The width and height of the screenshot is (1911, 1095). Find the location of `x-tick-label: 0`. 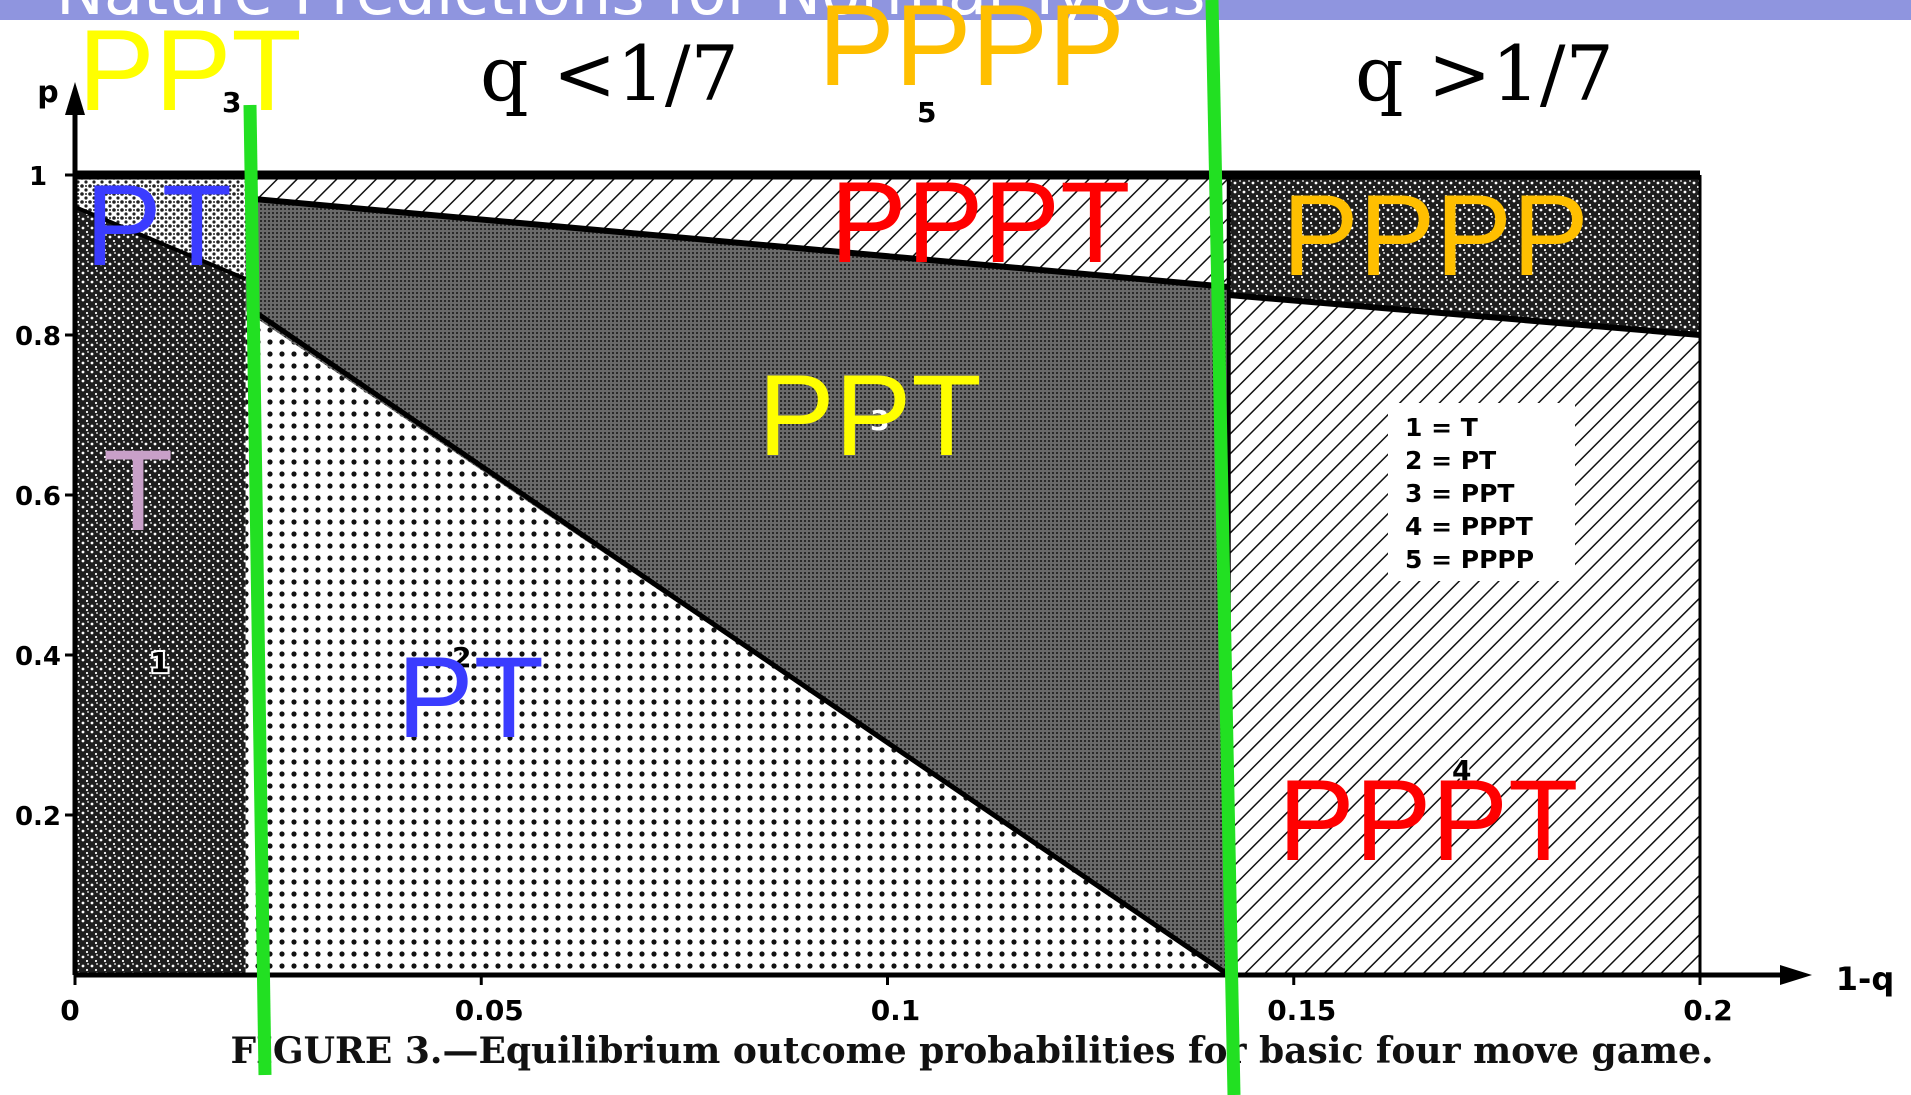

x-tick-label: 0 is located at coordinates (69, 1010).